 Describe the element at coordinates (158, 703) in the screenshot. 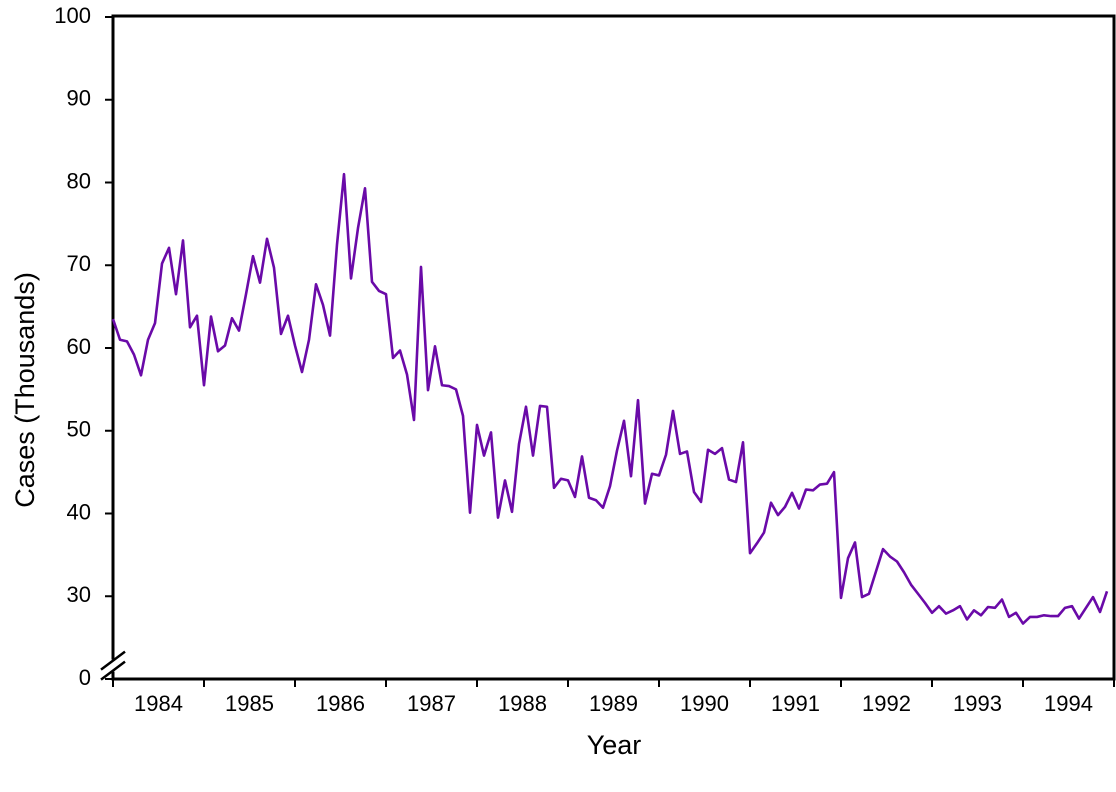

I see `x-tick-label: 1984` at that location.